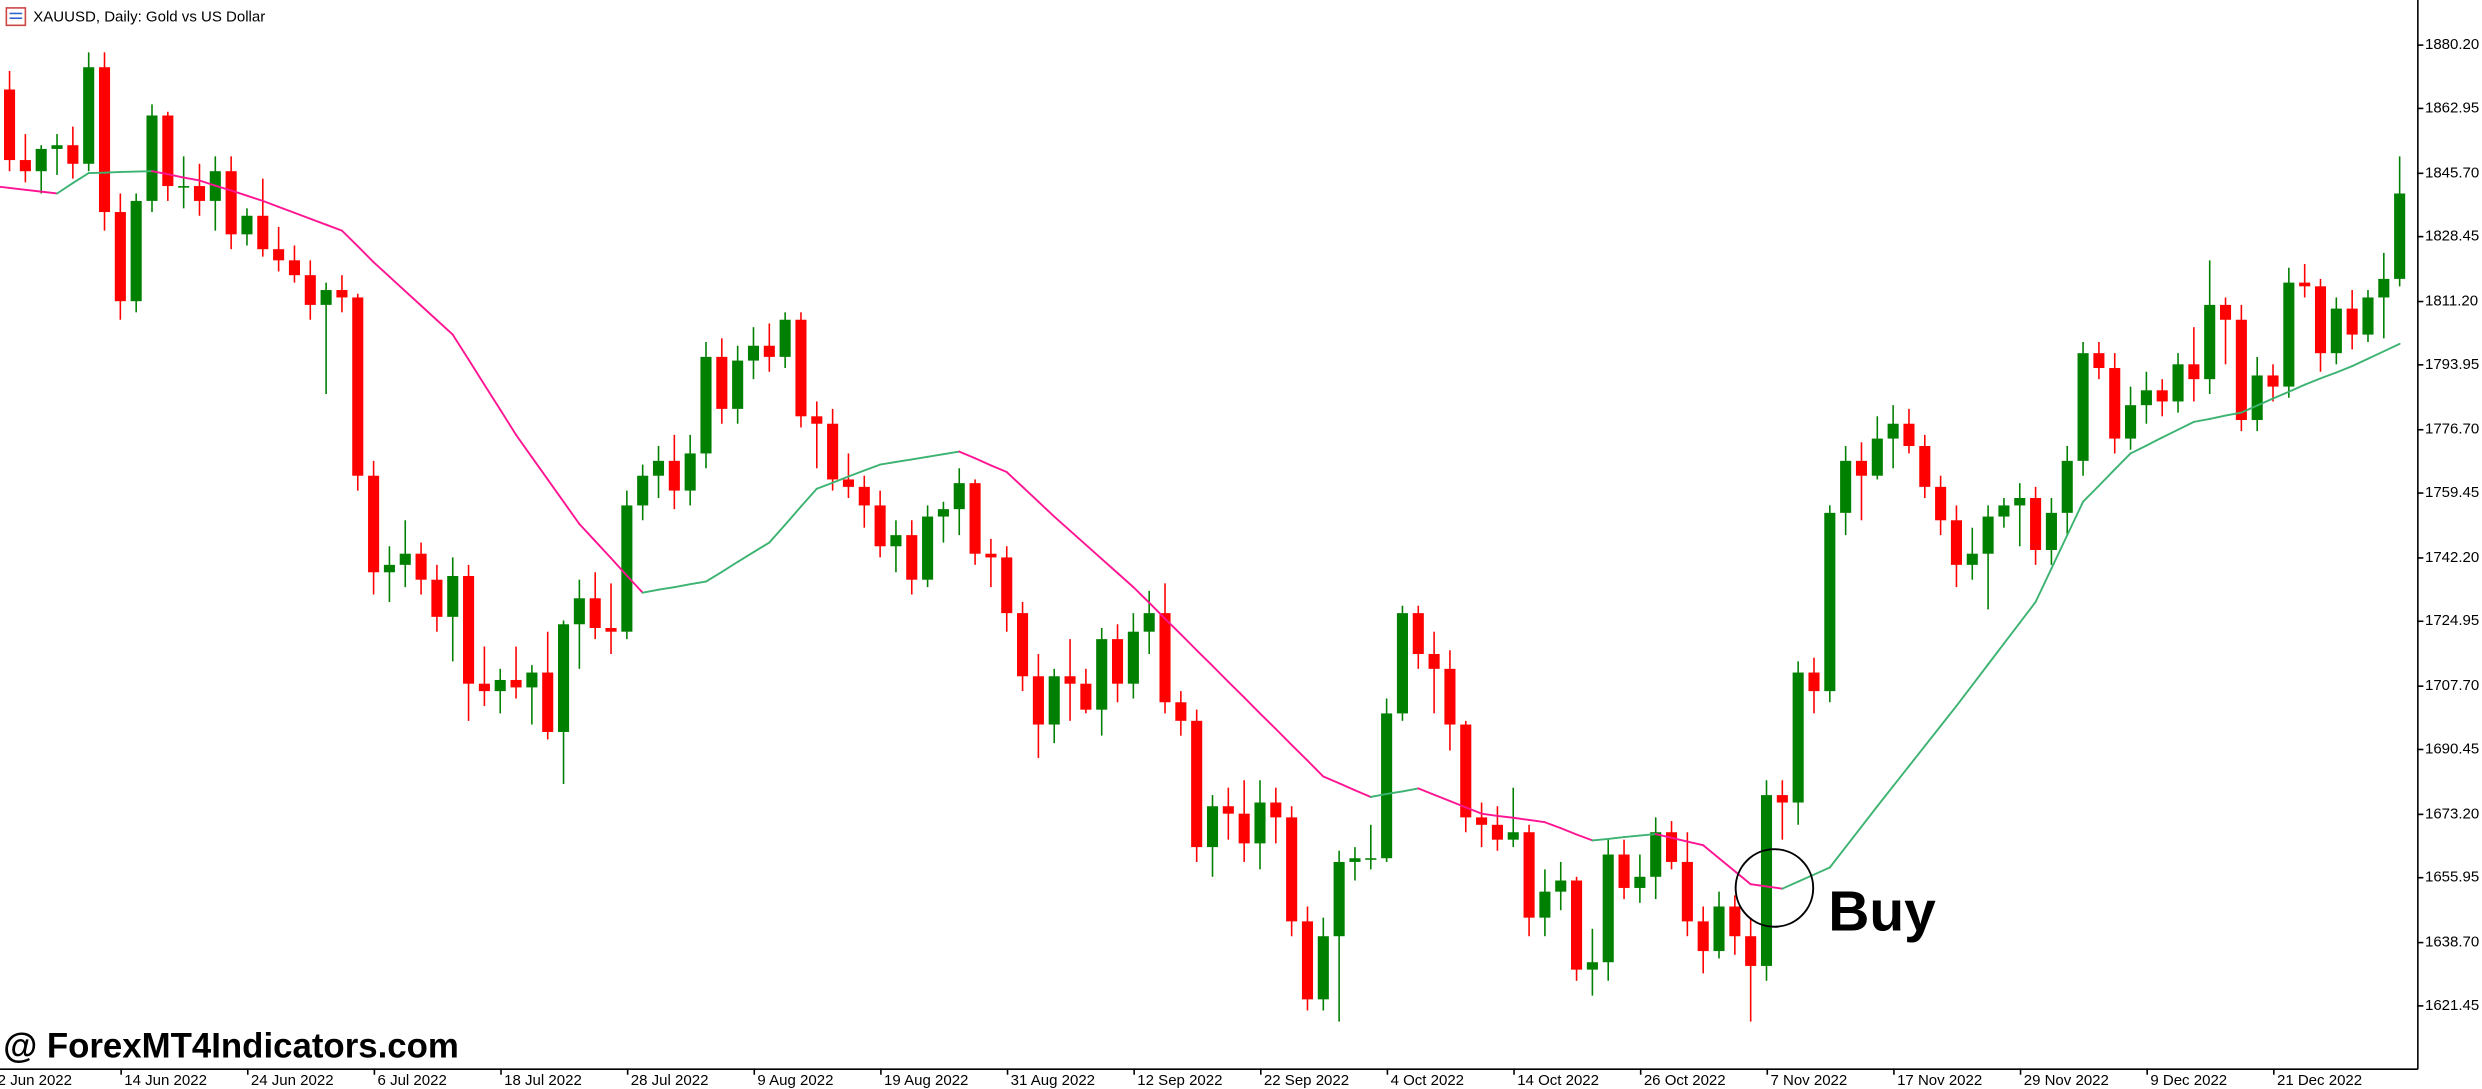  I want to click on x-tick-label: 29 Nov 2022, so click(2066, 1080).